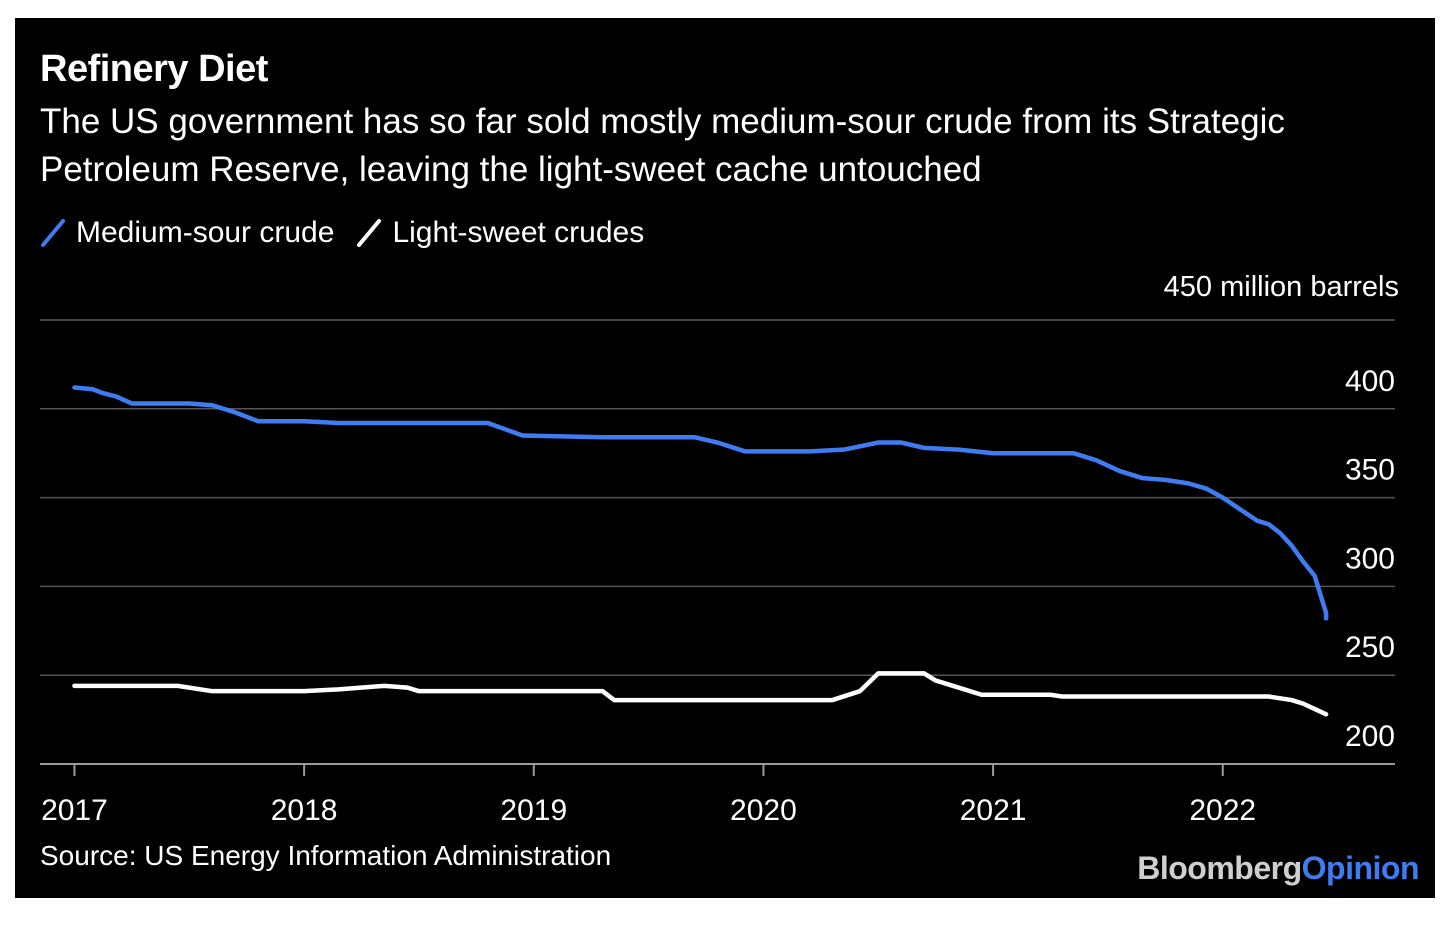 The width and height of the screenshot is (1456, 928). I want to click on legend-item-light-sweet: Light-sweet crudes, so click(500, 233).